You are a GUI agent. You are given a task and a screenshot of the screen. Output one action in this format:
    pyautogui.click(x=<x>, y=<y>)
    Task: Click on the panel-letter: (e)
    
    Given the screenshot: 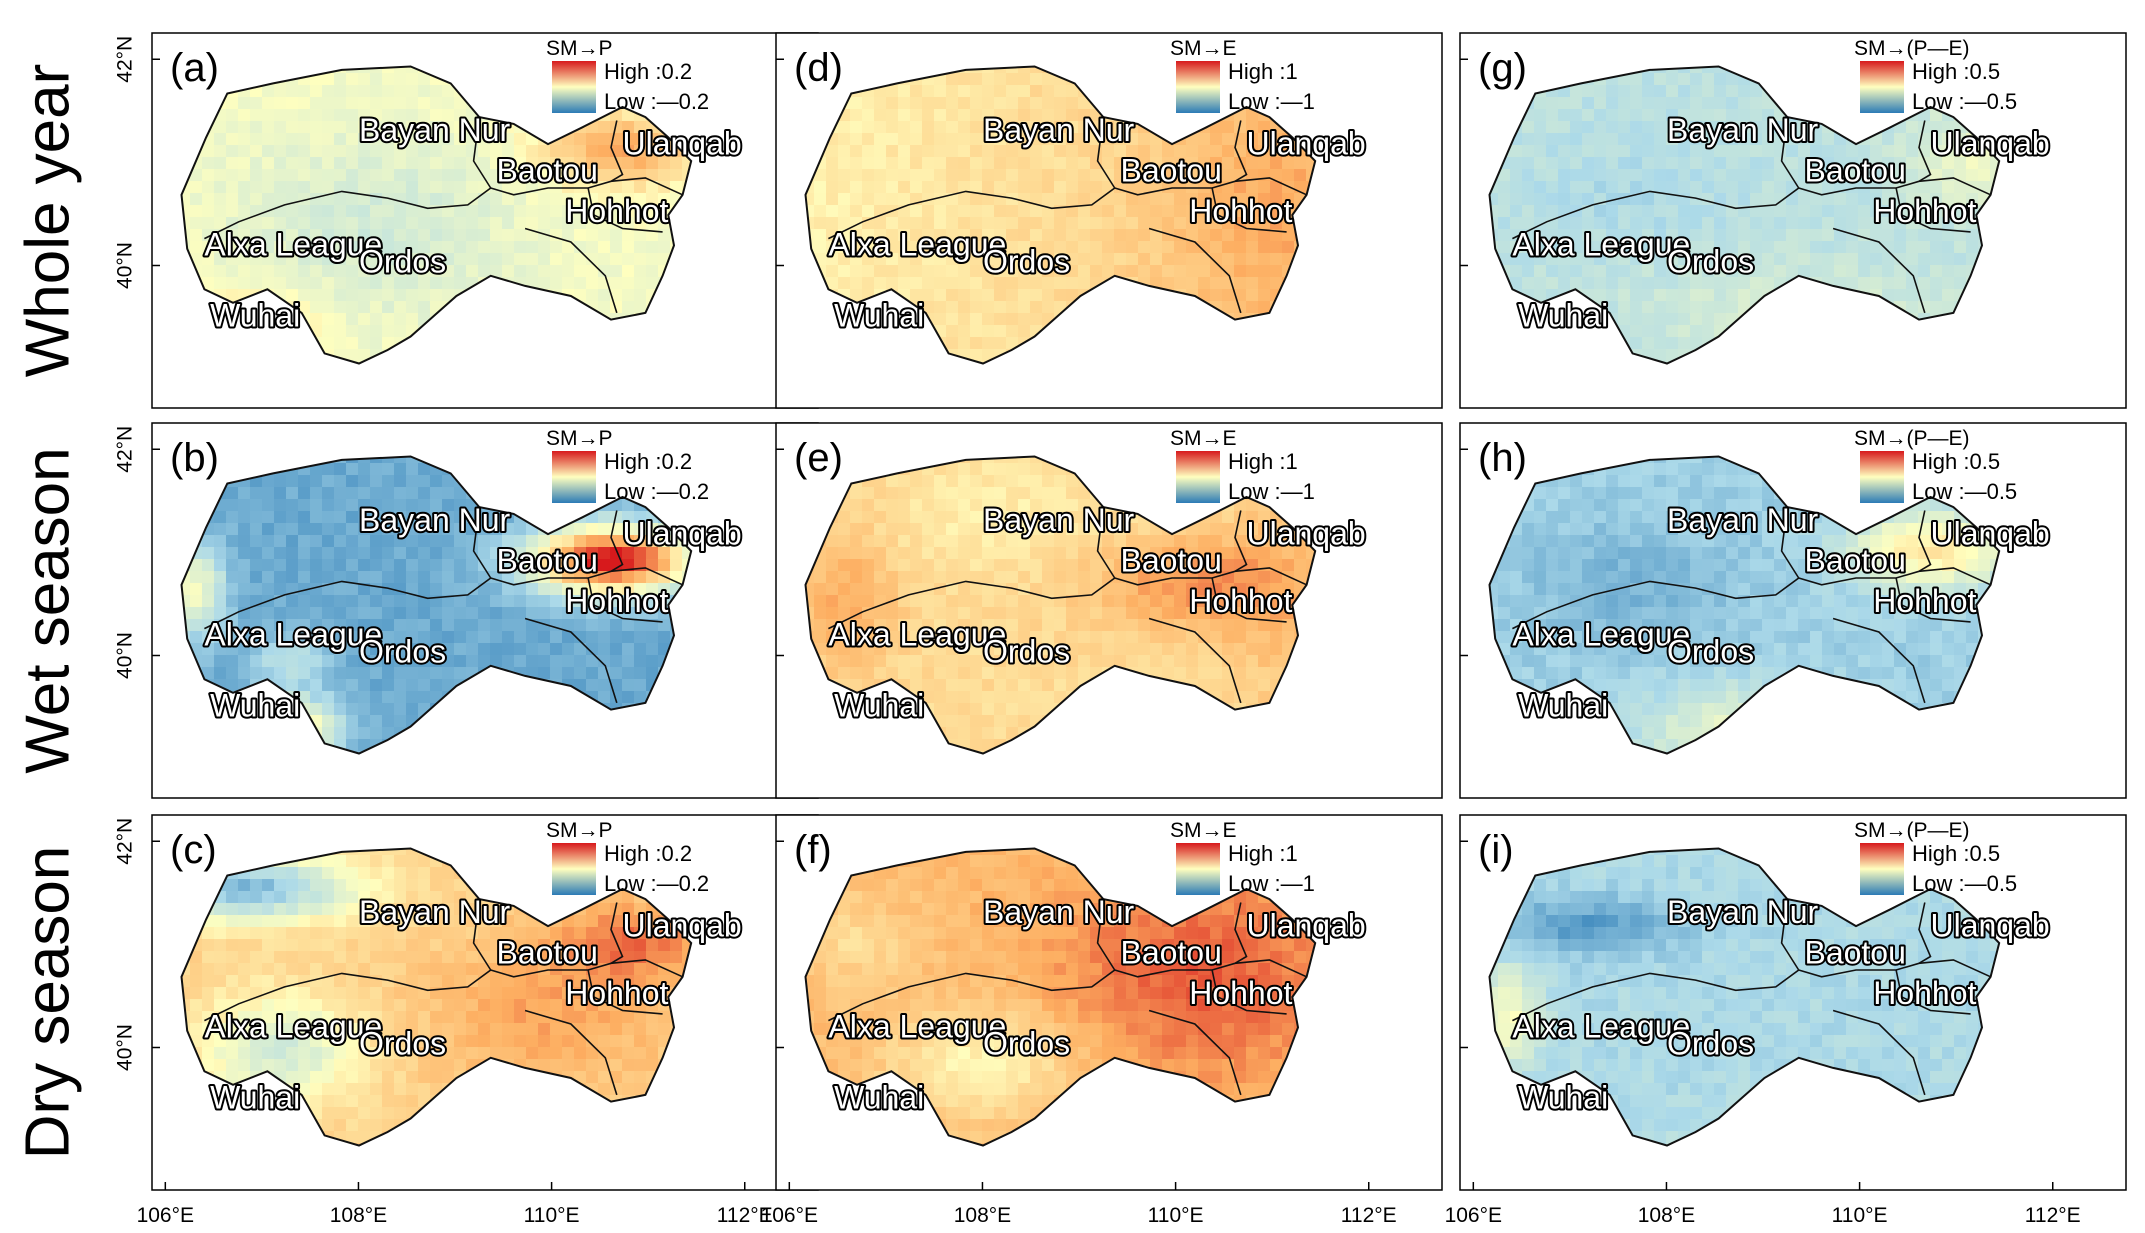 What is the action you would take?
    pyautogui.click(x=818, y=458)
    